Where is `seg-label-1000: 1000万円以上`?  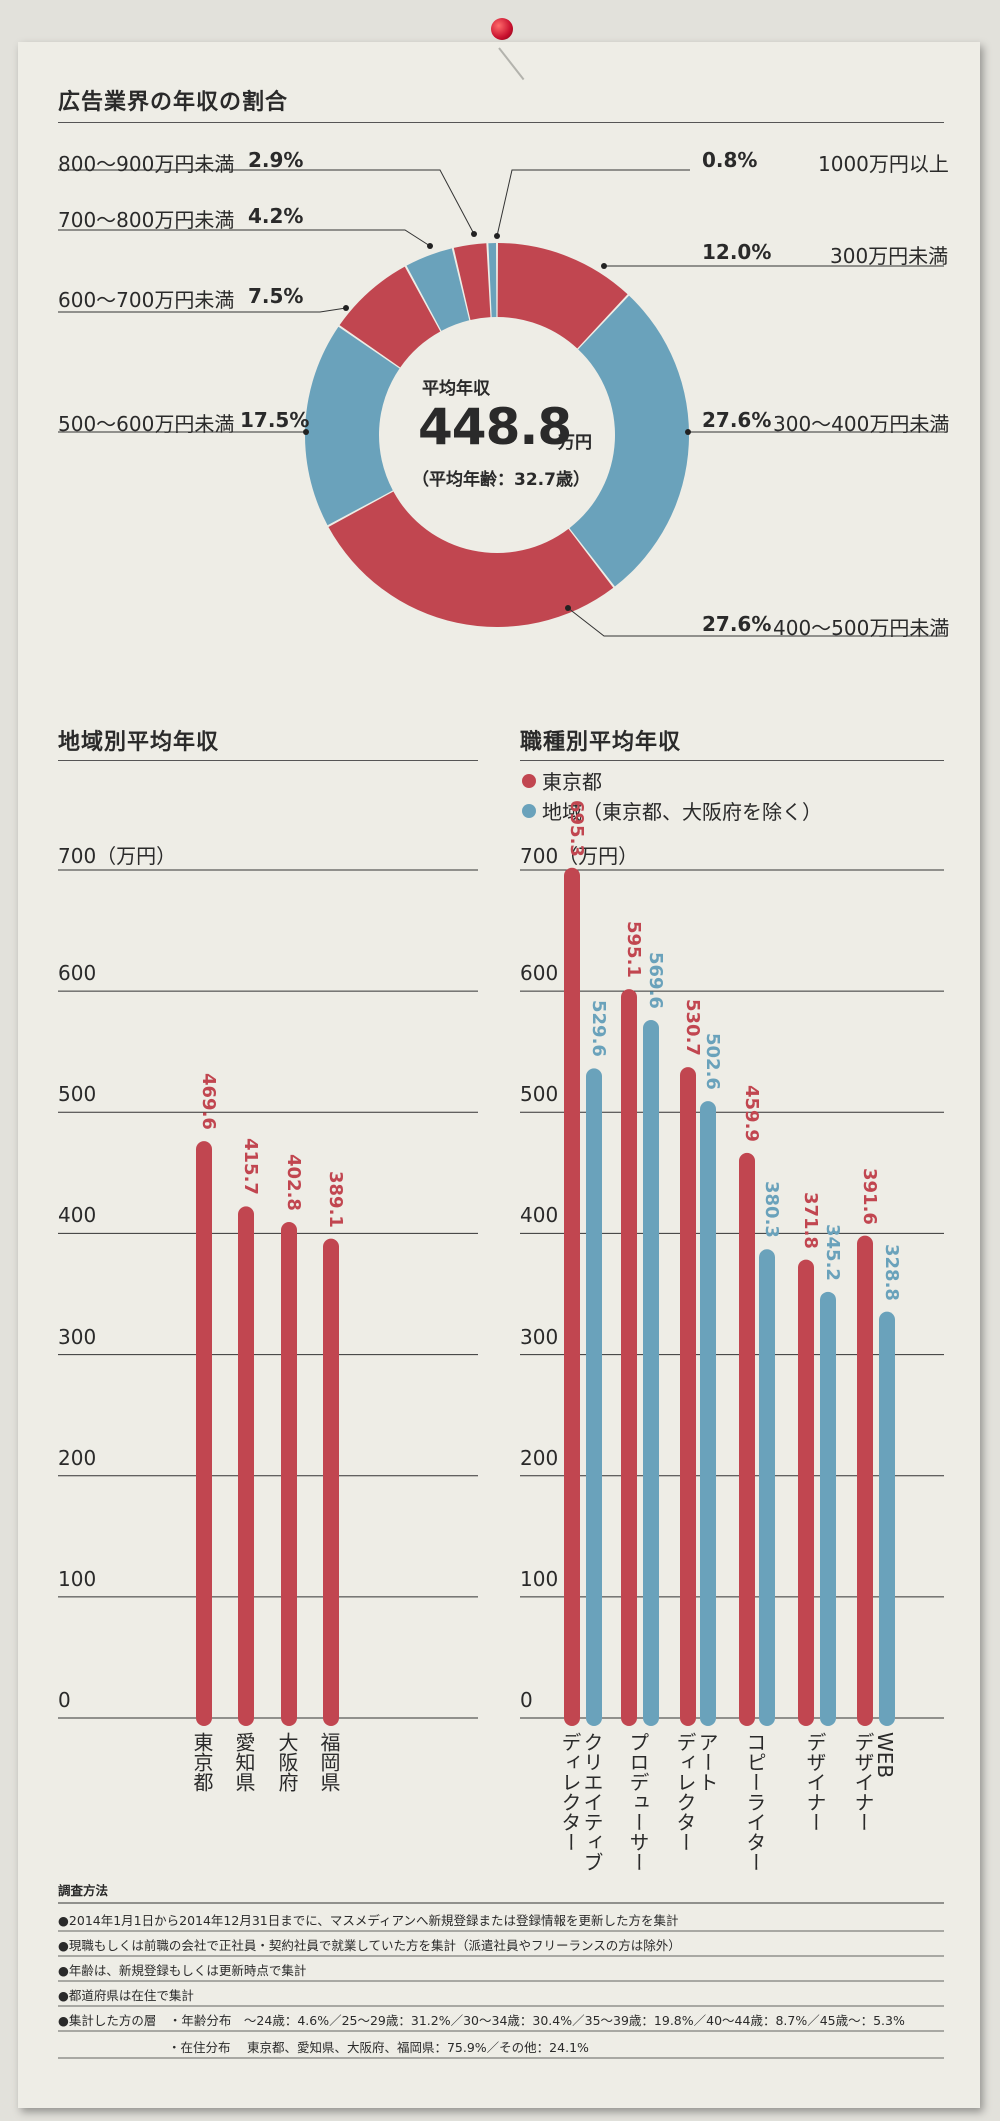 seg-label-1000: 1000万円以上 is located at coordinates (883, 164).